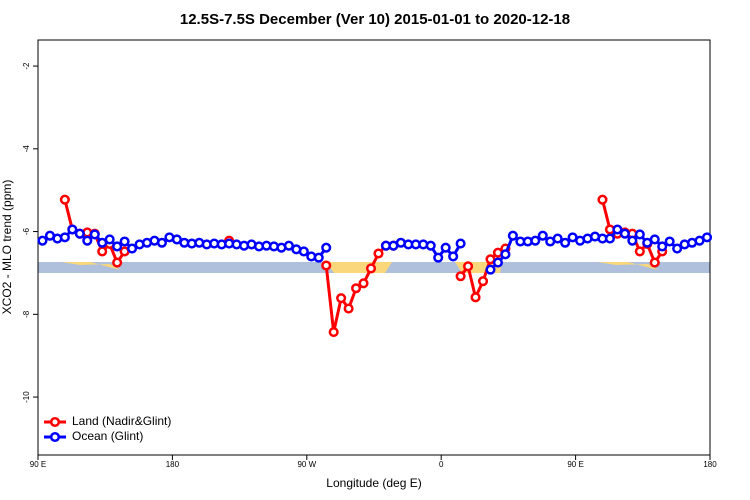  I want to click on x-tick-label: 0, so click(441, 464).